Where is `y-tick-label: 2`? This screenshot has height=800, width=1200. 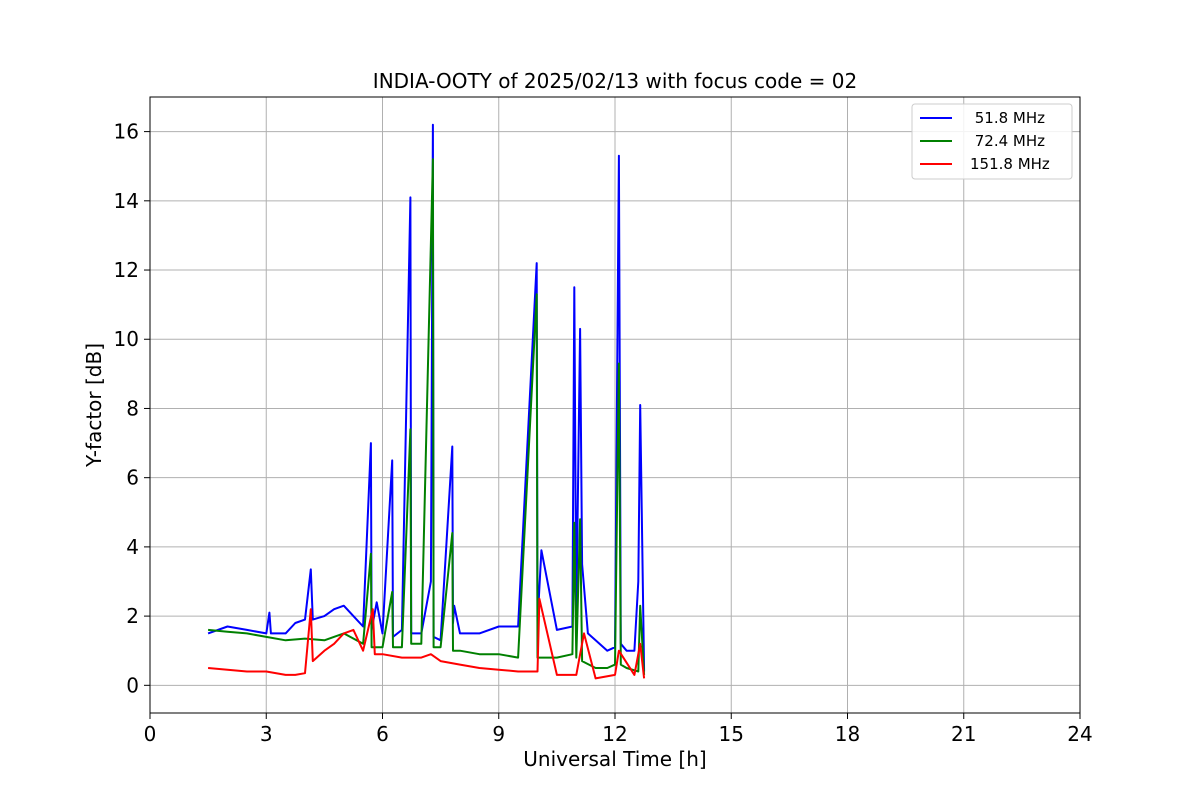 y-tick-label: 2 is located at coordinates (132, 616).